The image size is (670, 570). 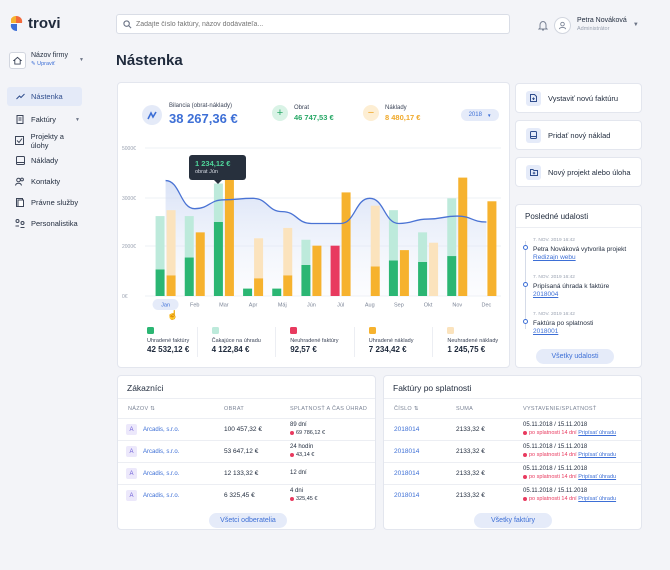 I want to click on avatar, so click(x=562, y=25).